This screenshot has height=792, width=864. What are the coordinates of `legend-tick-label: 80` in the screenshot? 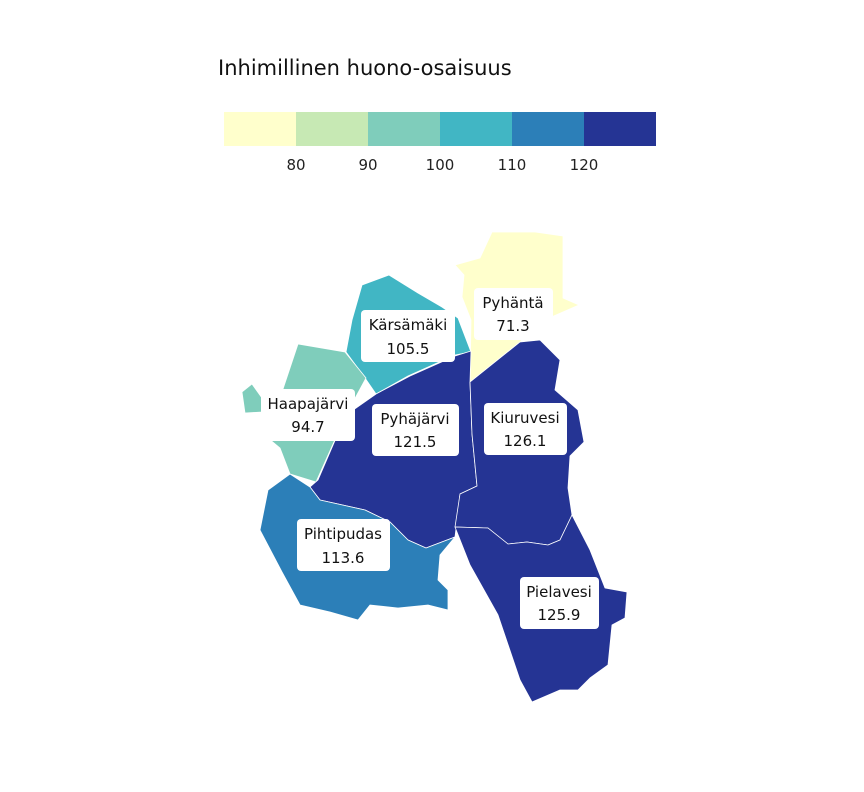 It's located at (295, 165).